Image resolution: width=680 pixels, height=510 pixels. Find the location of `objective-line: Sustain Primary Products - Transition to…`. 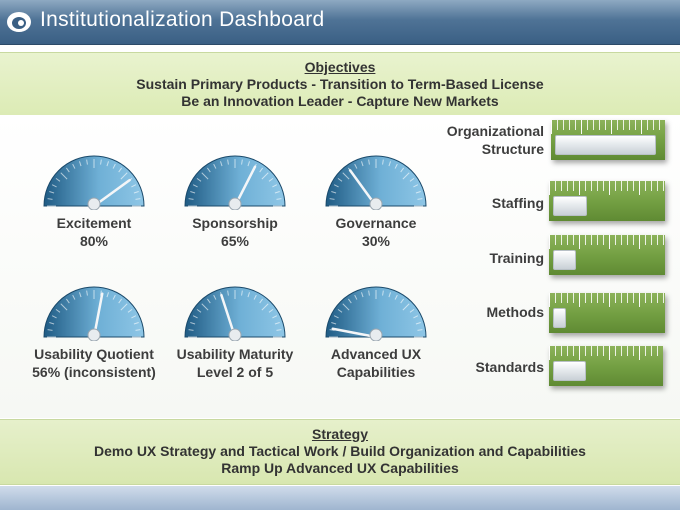

objective-line: Sustain Primary Products - Transition to… is located at coordinates (340, 84).